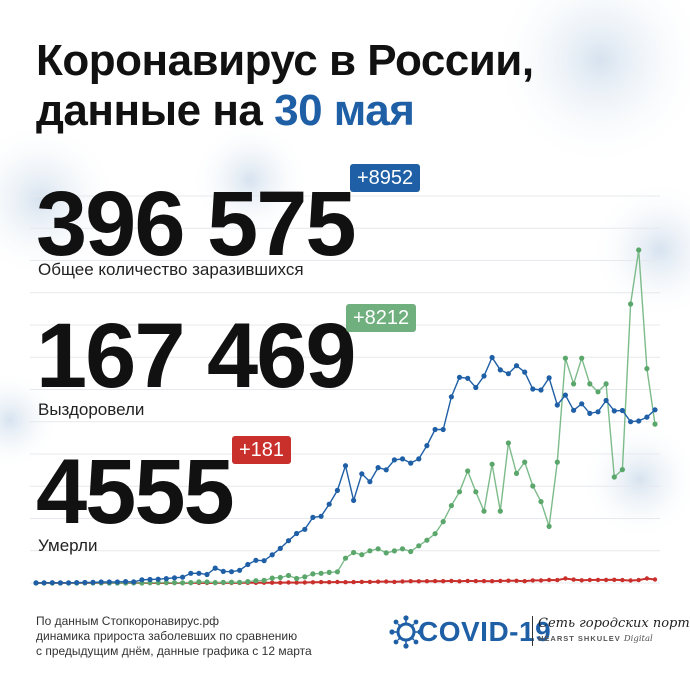 This screenshot has height=690, width=690. I want to click on page-title: Коронавирус в России, данные на 30 мая, so click(285, 86).